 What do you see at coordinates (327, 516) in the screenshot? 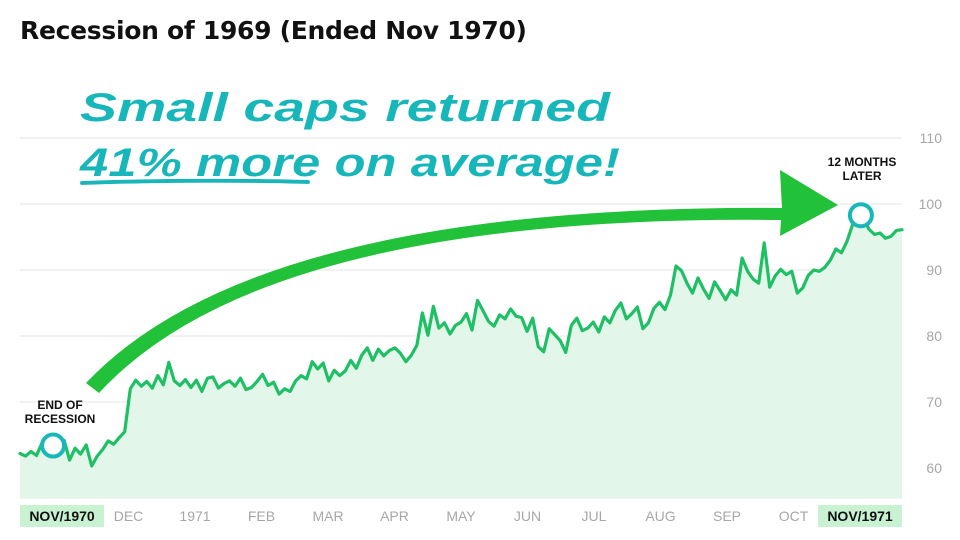
I see `x-tick-label: MAR` at bounding box center [327, 516].